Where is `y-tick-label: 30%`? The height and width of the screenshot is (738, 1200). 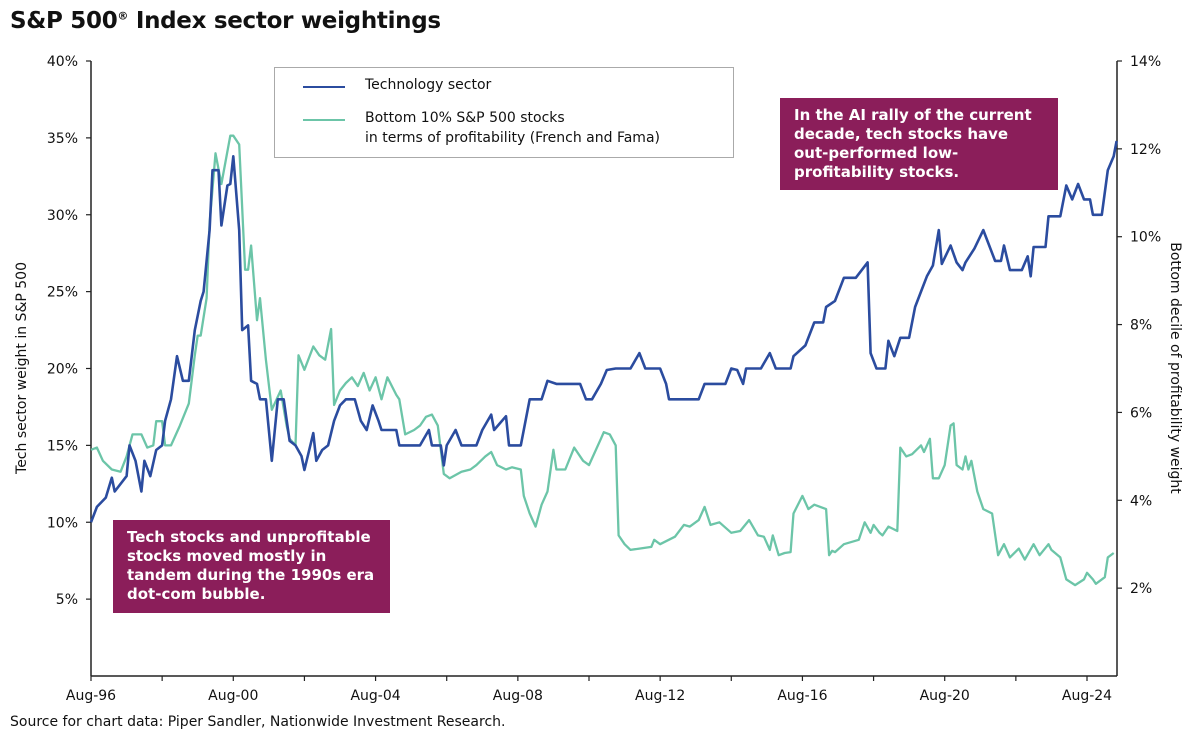 y-tick-label: 30% is located at coordinates (62, 216).